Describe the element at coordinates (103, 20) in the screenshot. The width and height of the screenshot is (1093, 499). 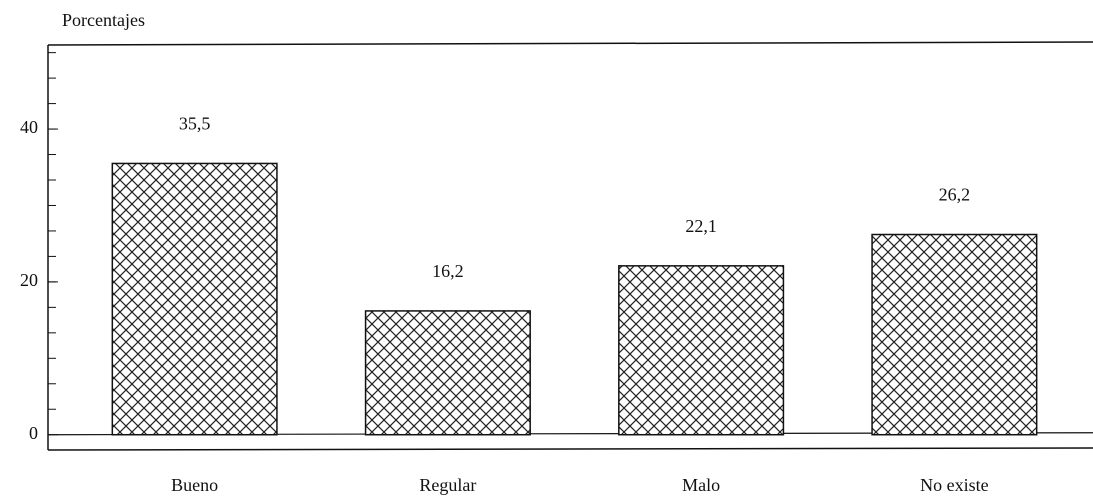
I see `y-axis-label: Porcentajes` at that location.